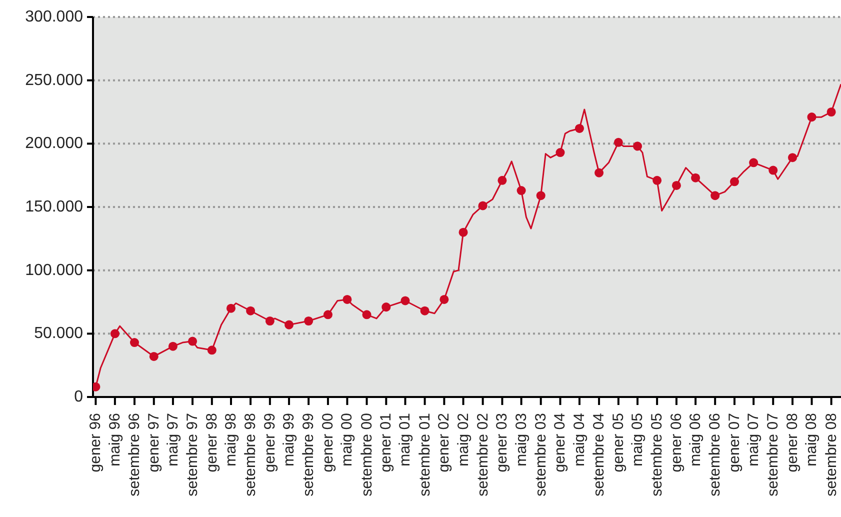  Describe the element at coordinates (560, 442) in the screenshot. I see `x-tick-label: gener 04` at that location.